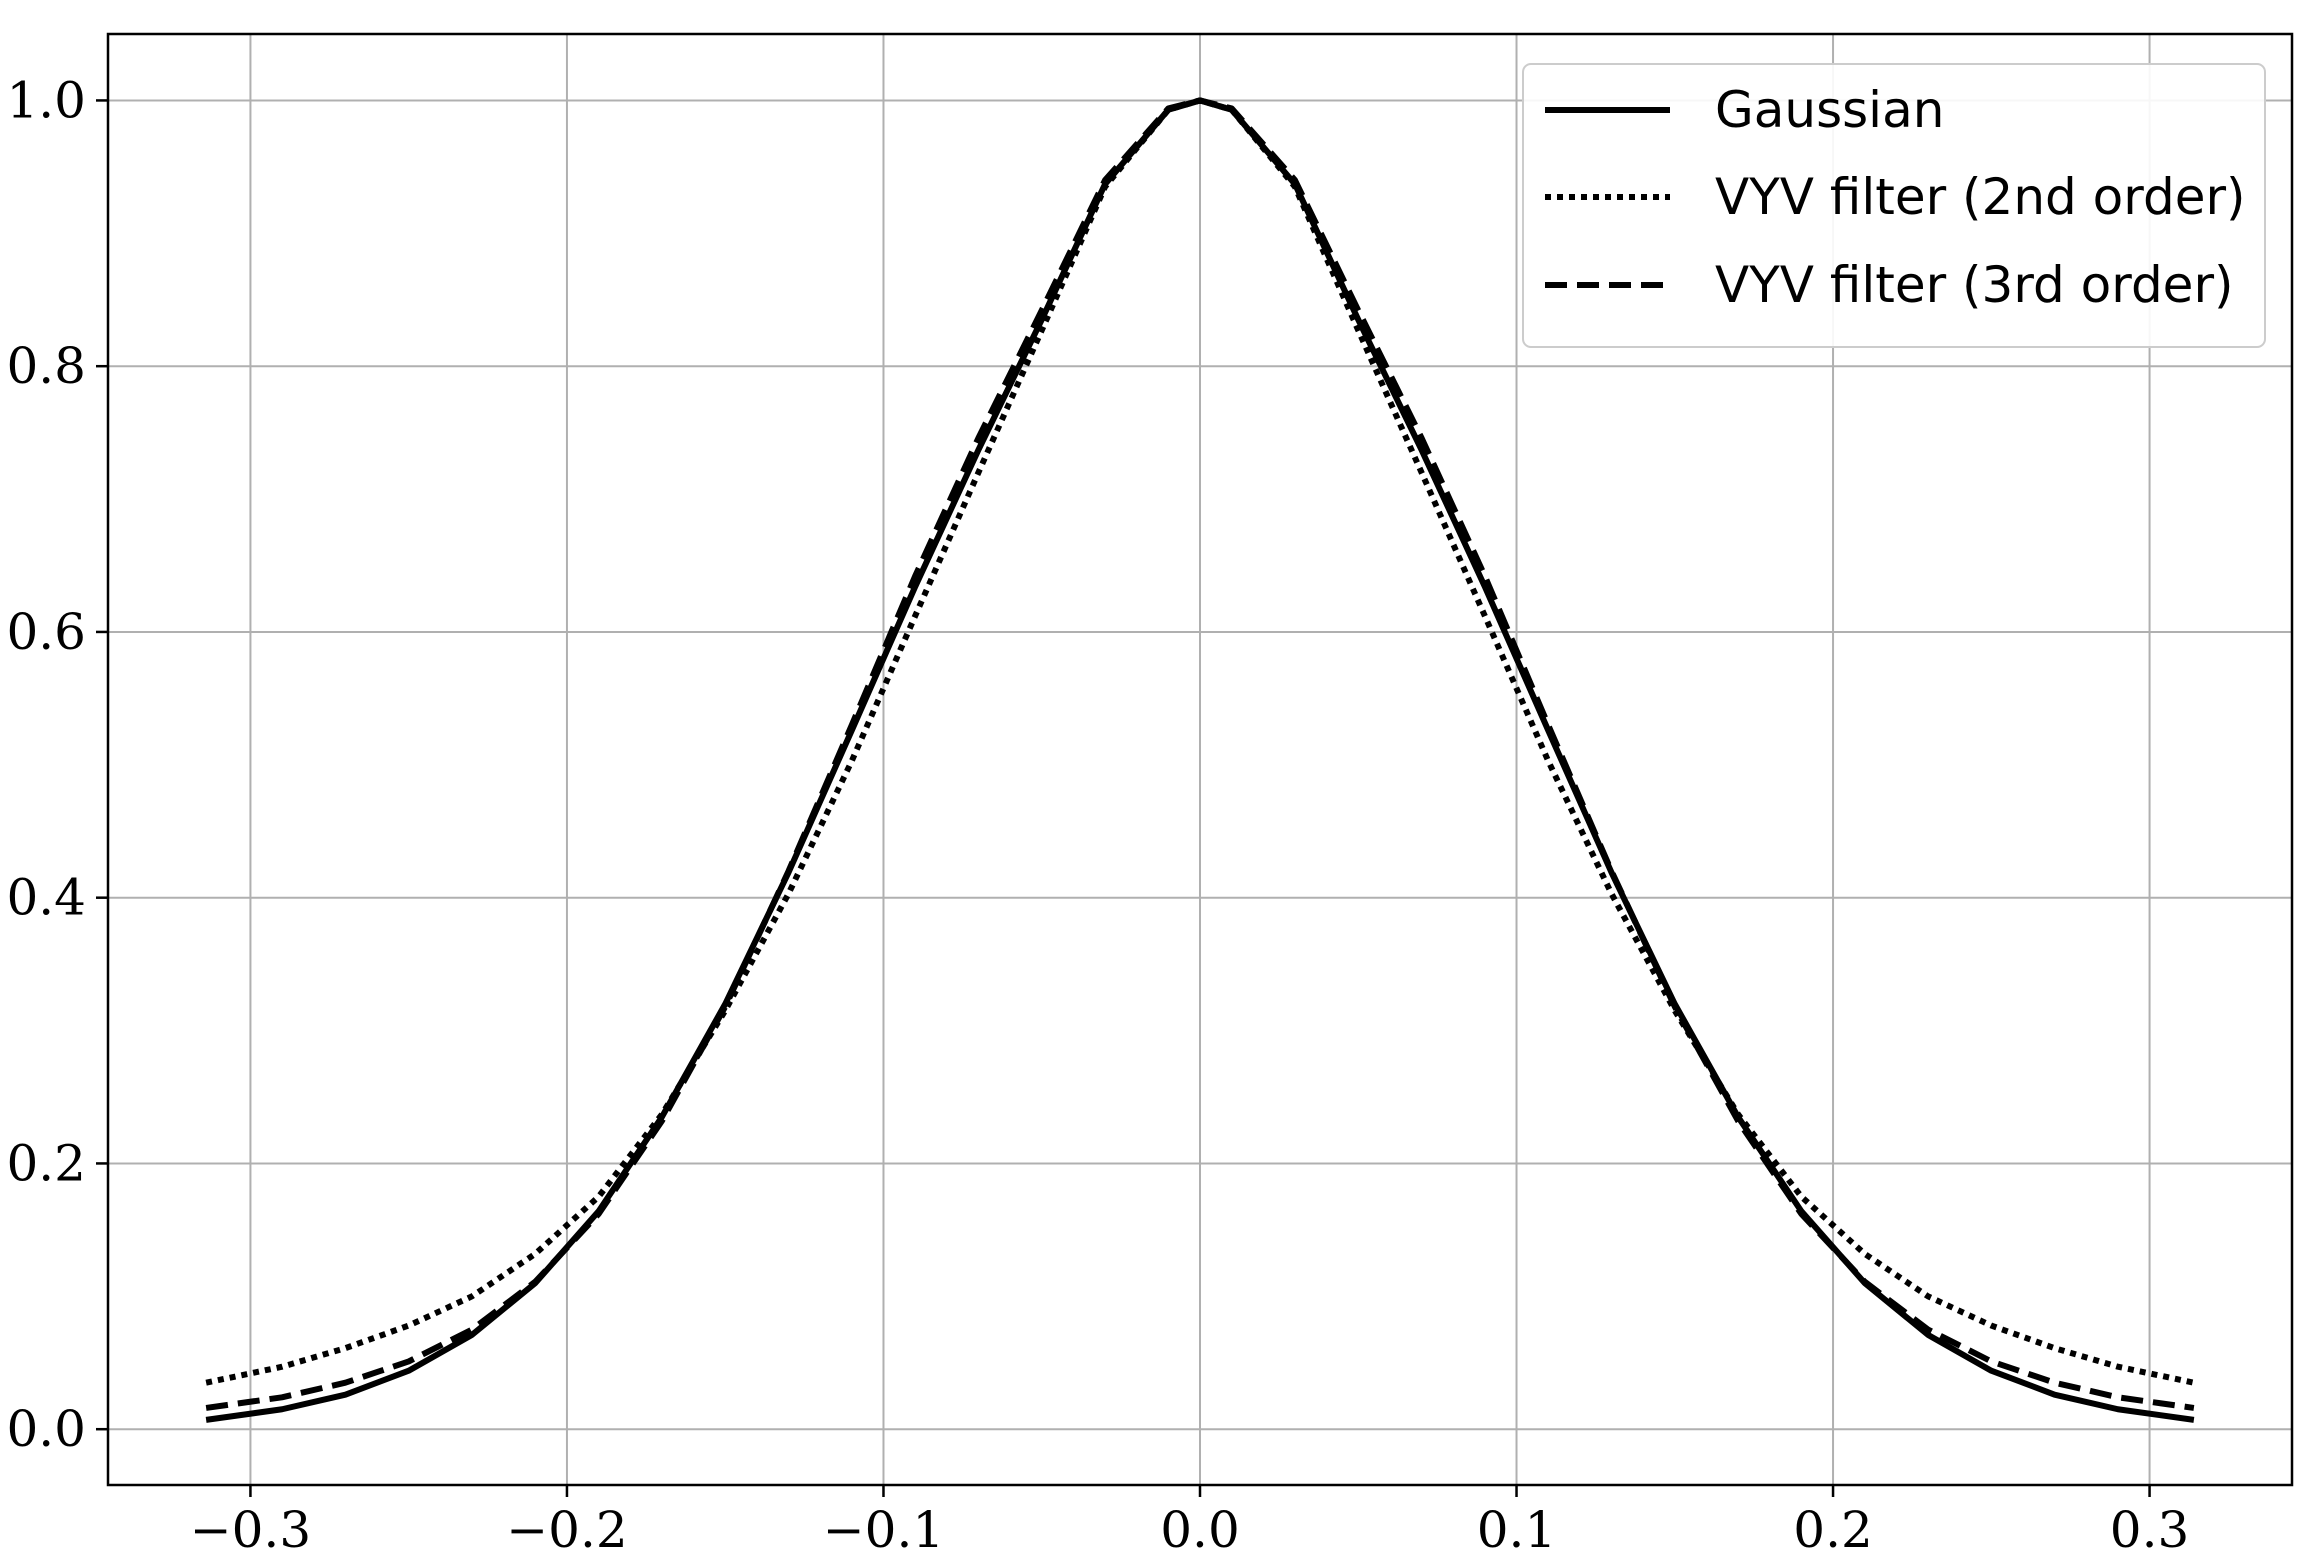 Image resolution: width=2308 pixels, height=1557 pixels. What do you see at coordinates (1974, 285) in the screenshot?
I see `legend-label-3: VYV filter (3rd order)` at bounding box center [1974, 285].